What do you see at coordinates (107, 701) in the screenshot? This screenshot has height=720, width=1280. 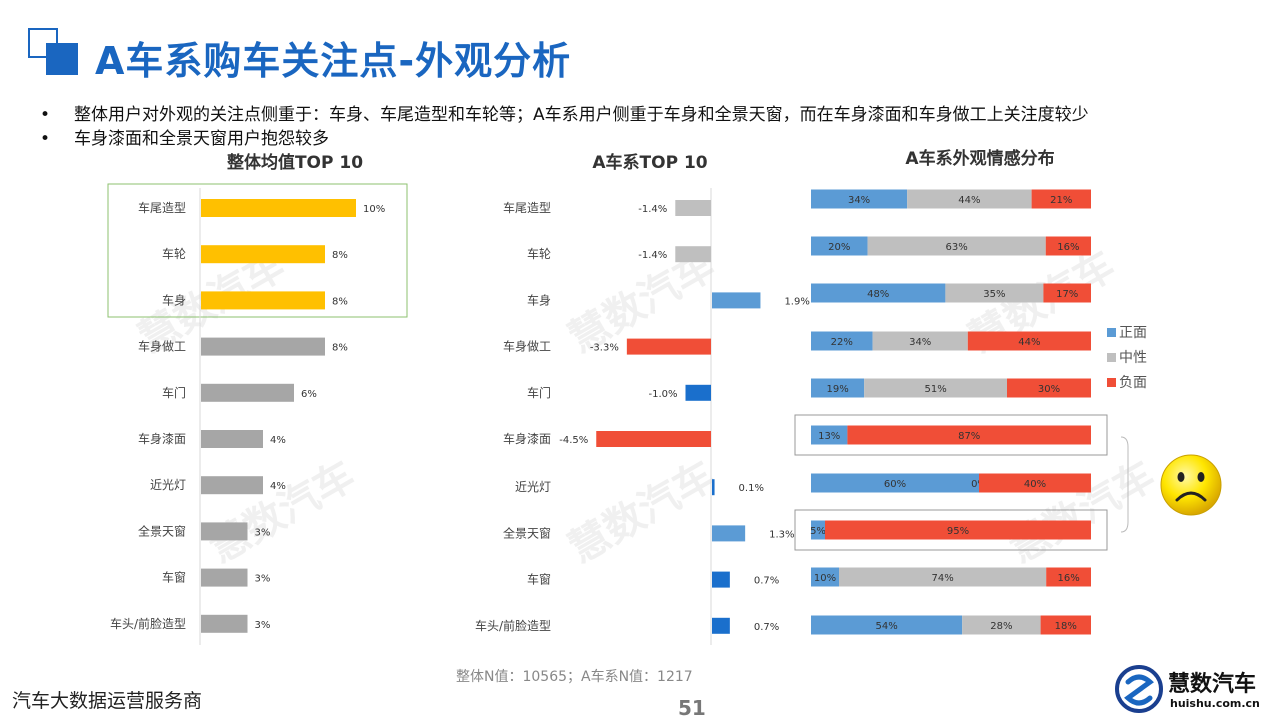 I see `footer-tagline: 汽车大数据运营服务商` at bounding box center [107, 701].